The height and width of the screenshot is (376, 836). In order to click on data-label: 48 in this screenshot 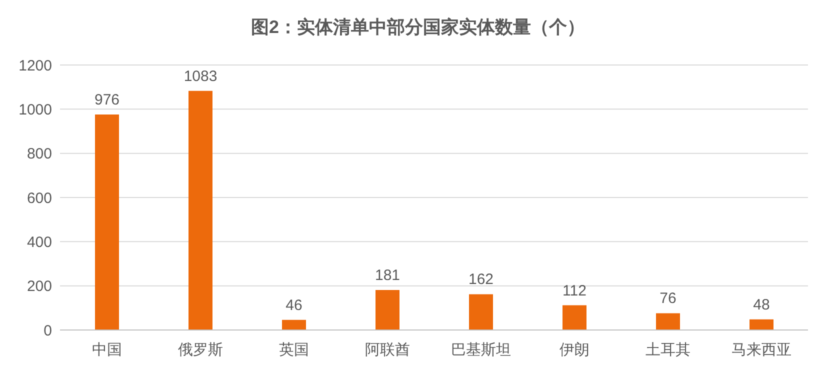, I will do `click(761, 305)`.